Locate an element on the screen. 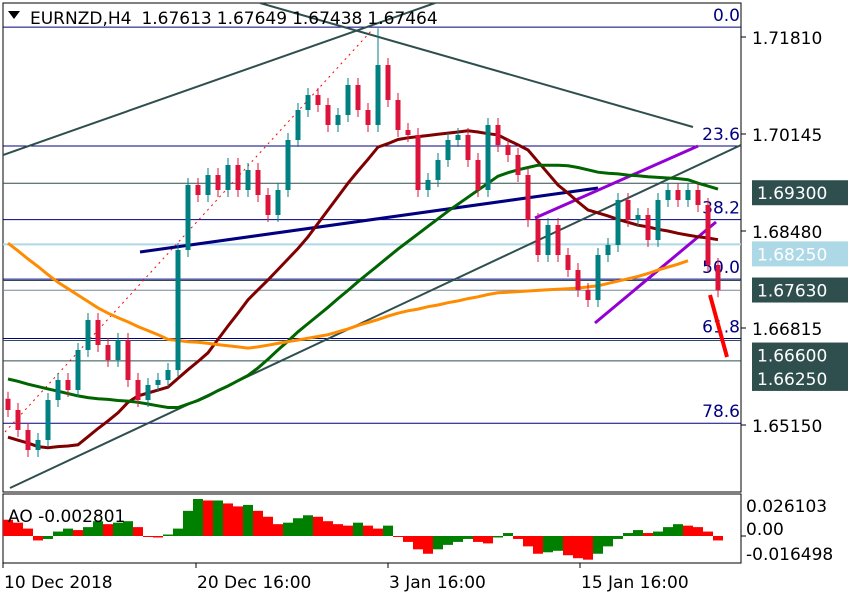 This screenshot has height=600, width=860. support-trendline is located at coordinates (369, 220).